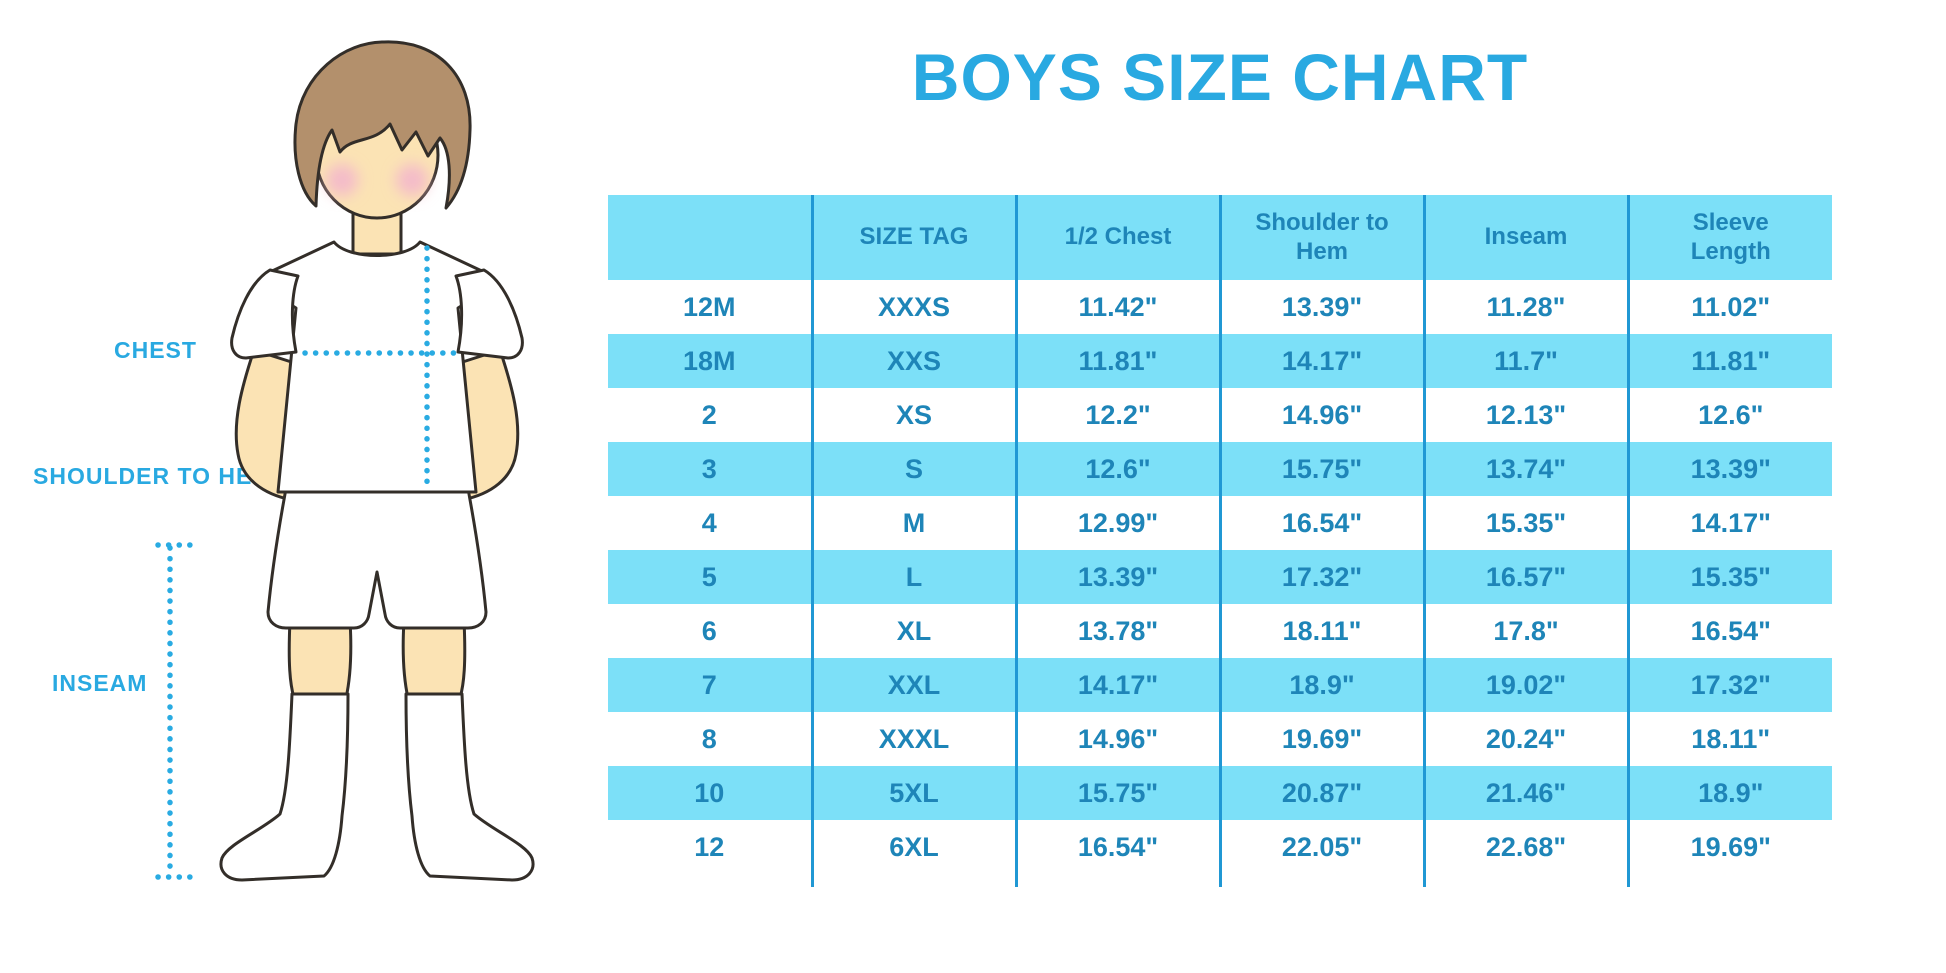 The height and width of the screenshot is (973, 1946). Describe the element at coordinates (265, 314) in the screenshot. I see `left-sleeve` at that location.